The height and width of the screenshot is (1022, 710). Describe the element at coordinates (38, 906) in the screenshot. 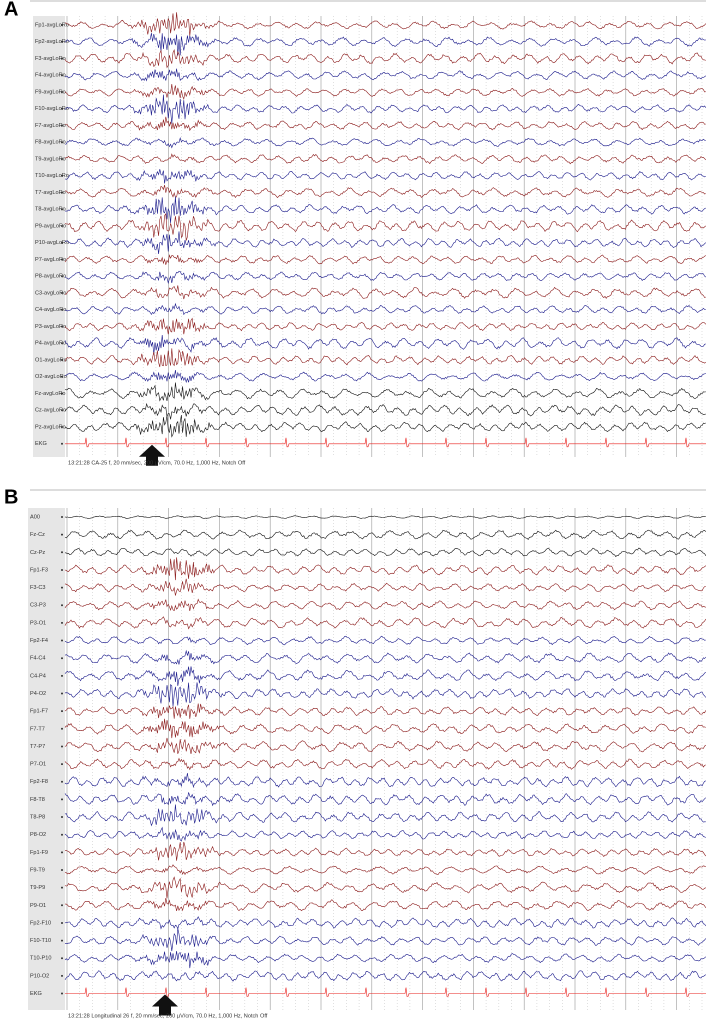

I see `channel-label: P9-O1` at that location.